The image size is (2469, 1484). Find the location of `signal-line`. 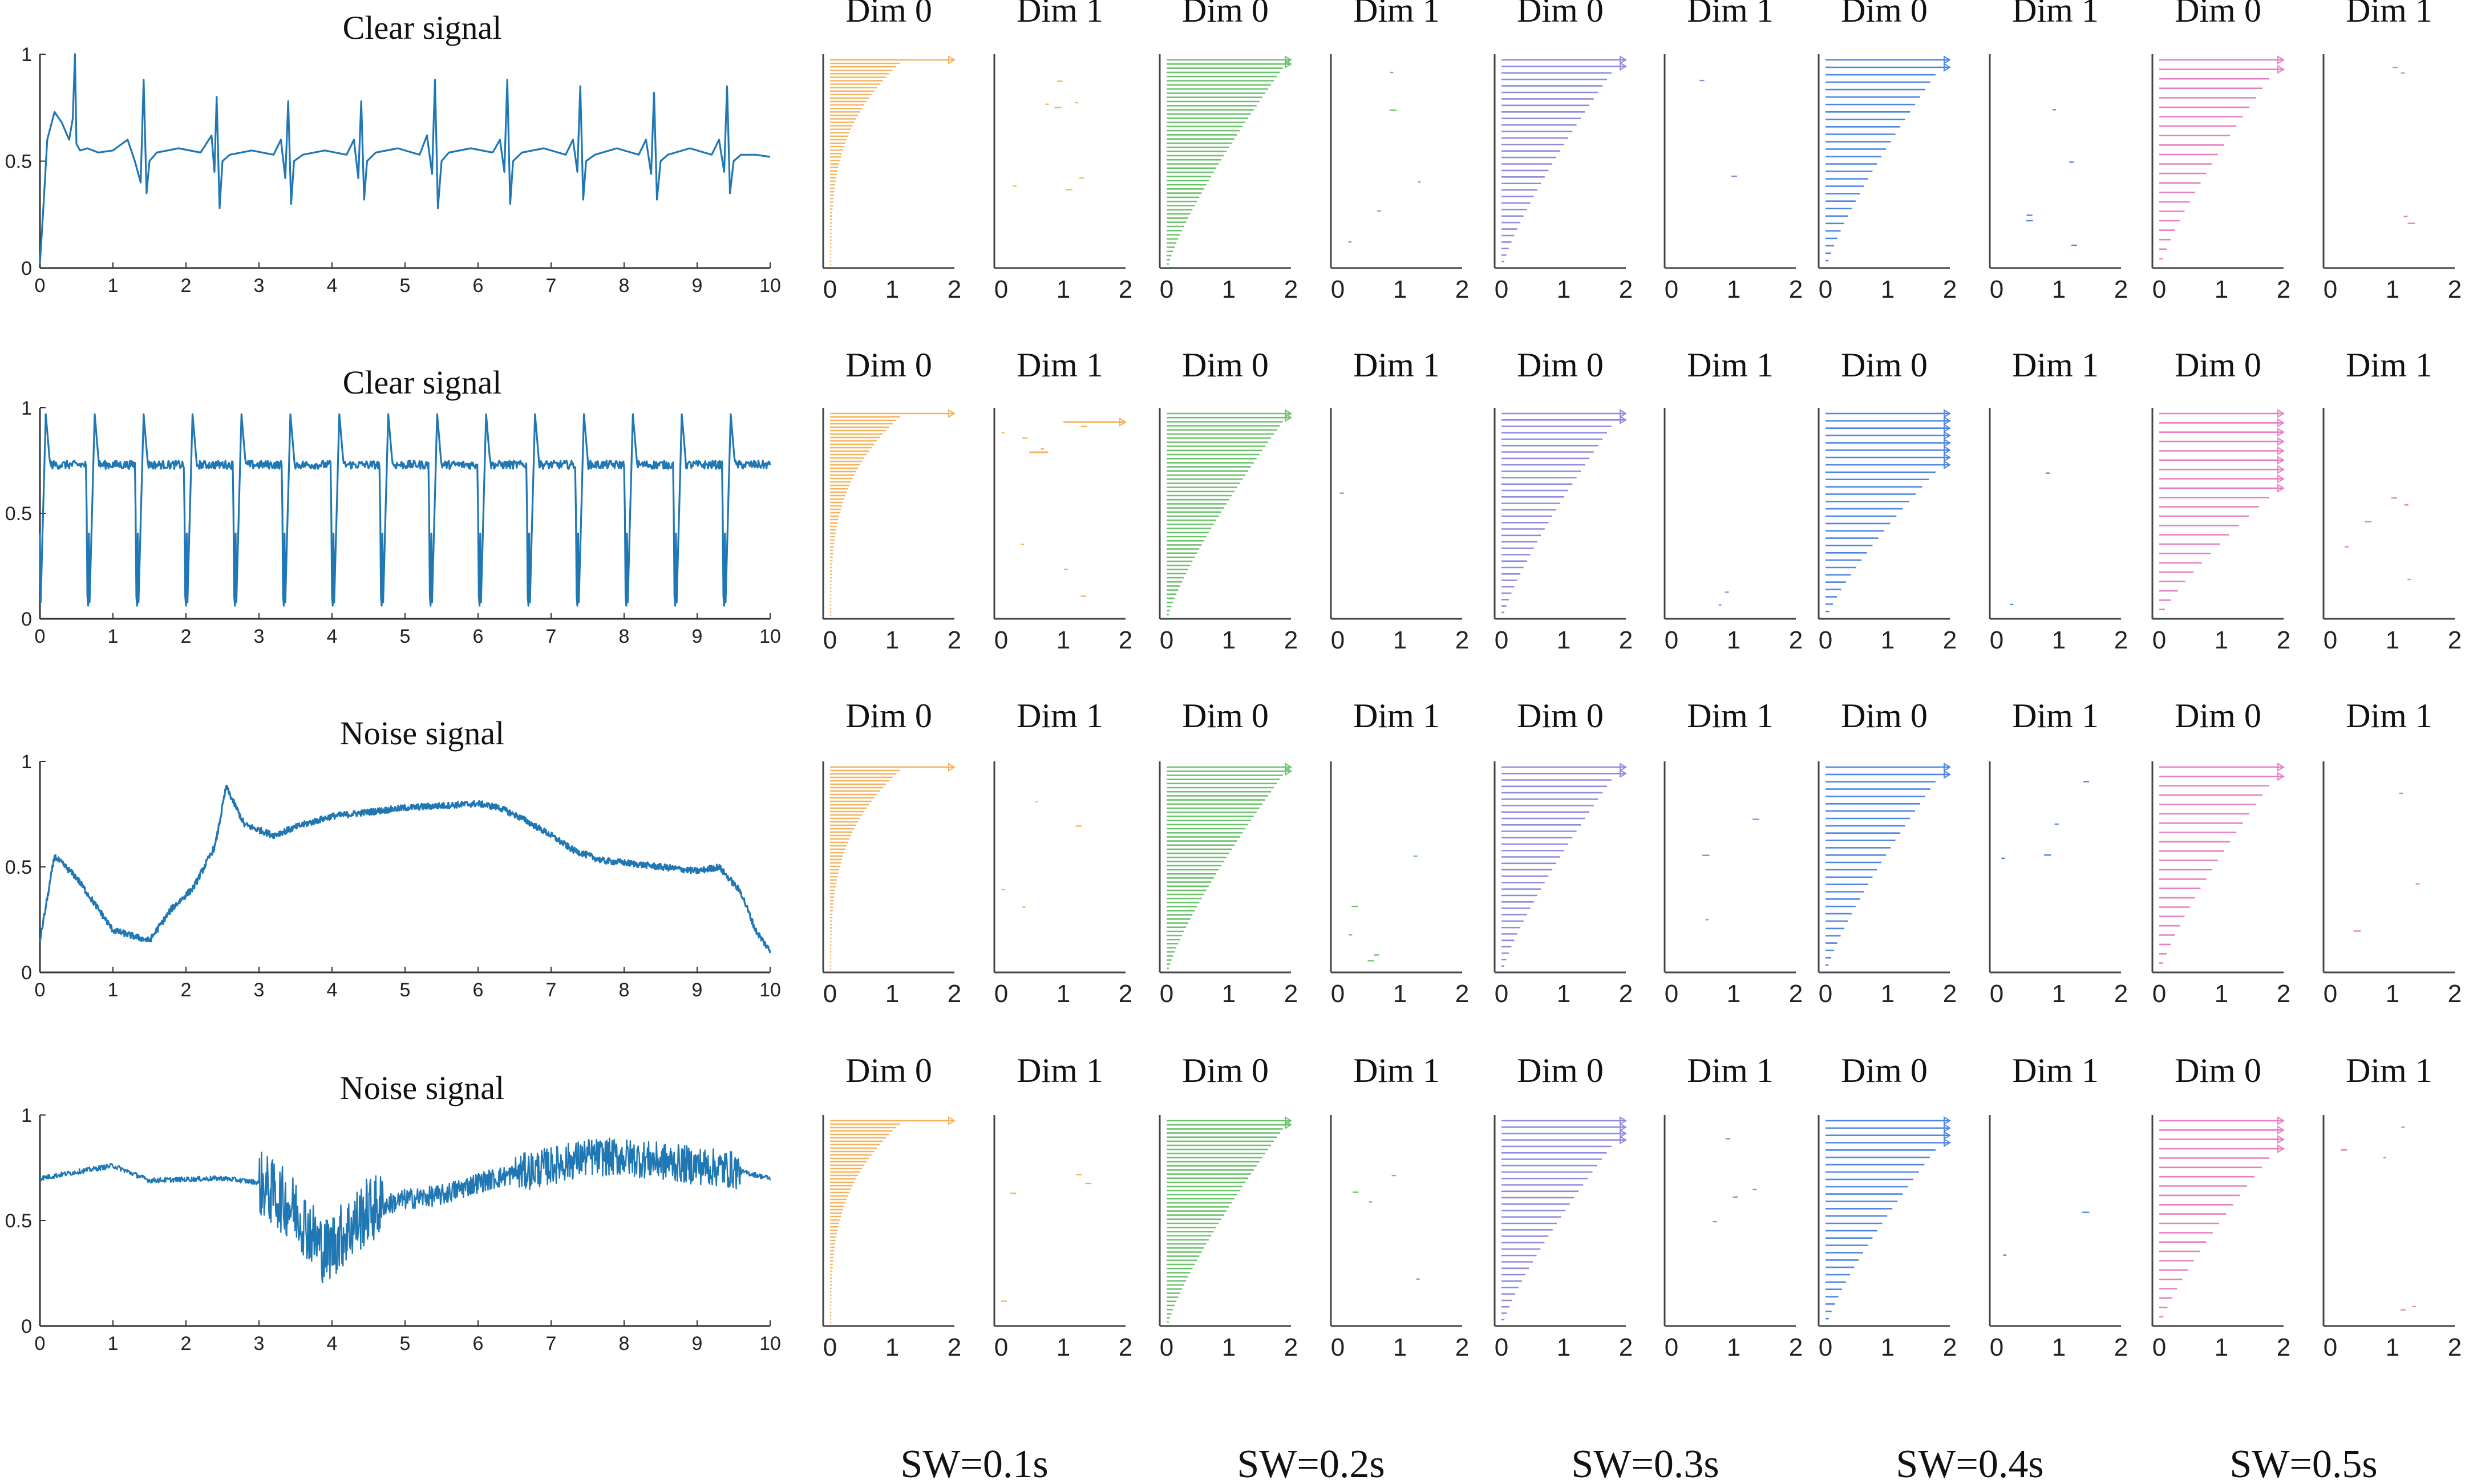

signal-line is located at coordinates (405, 870).